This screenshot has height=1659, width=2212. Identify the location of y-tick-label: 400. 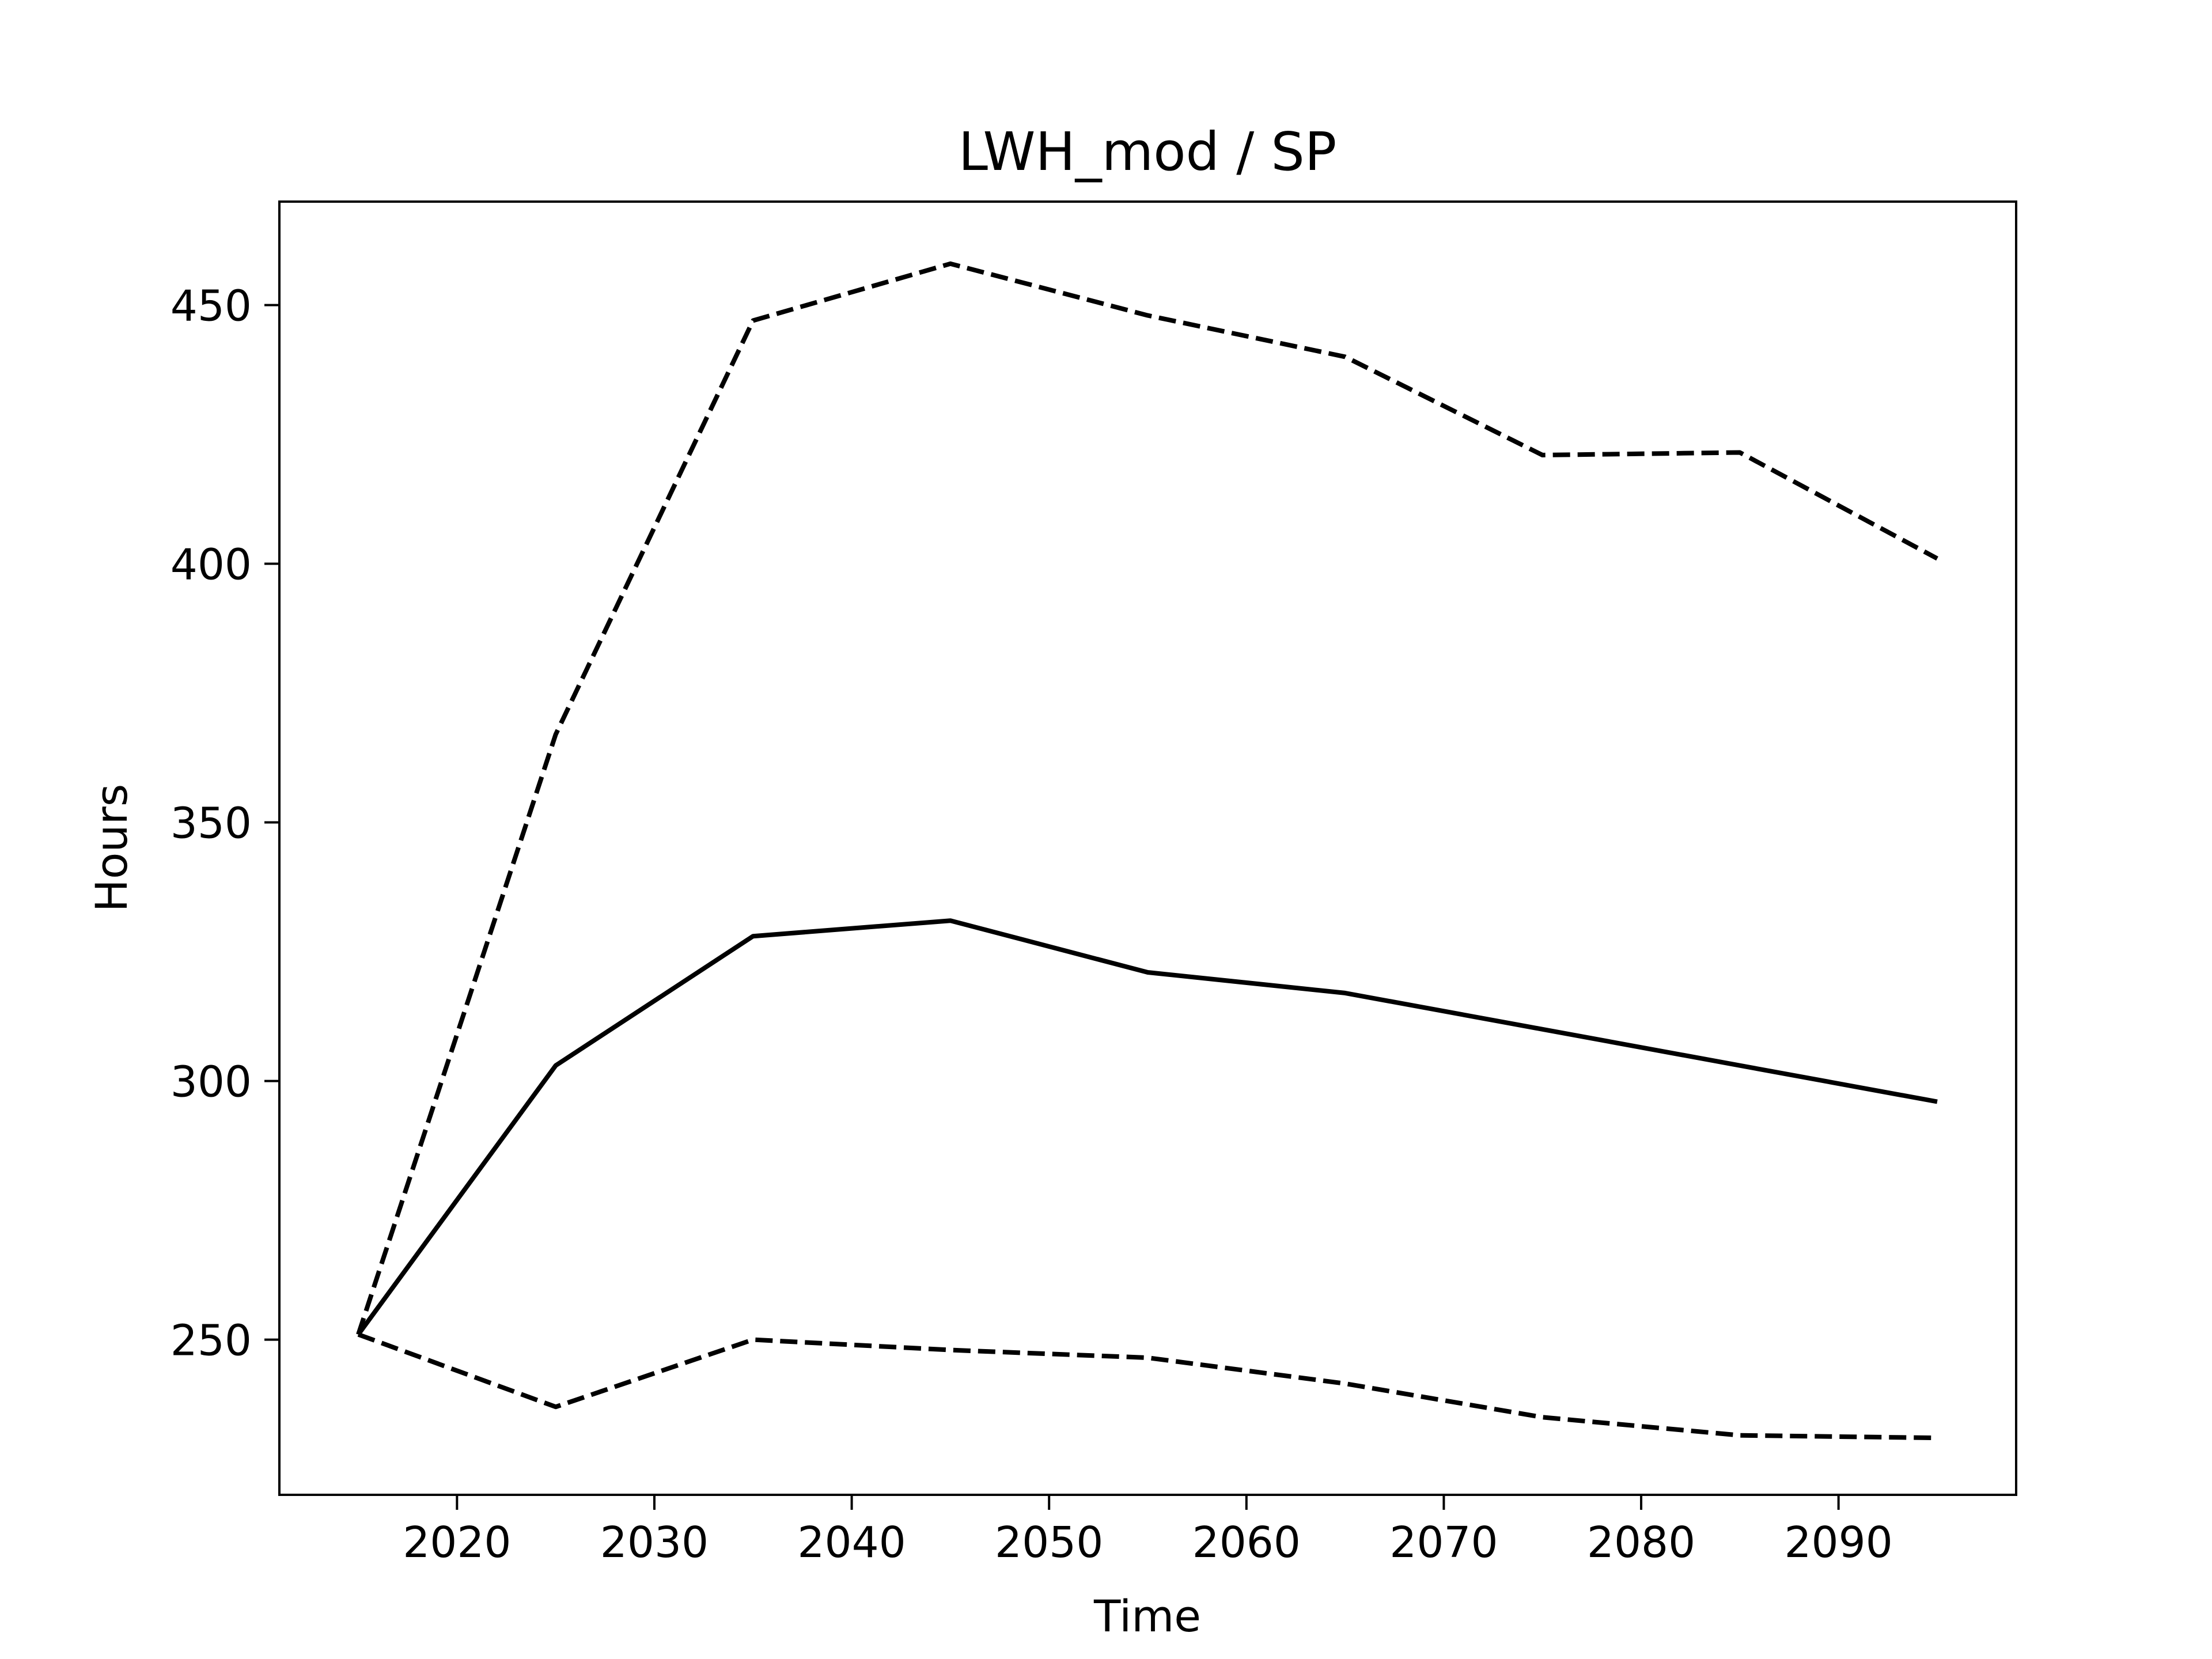
(211, 565).